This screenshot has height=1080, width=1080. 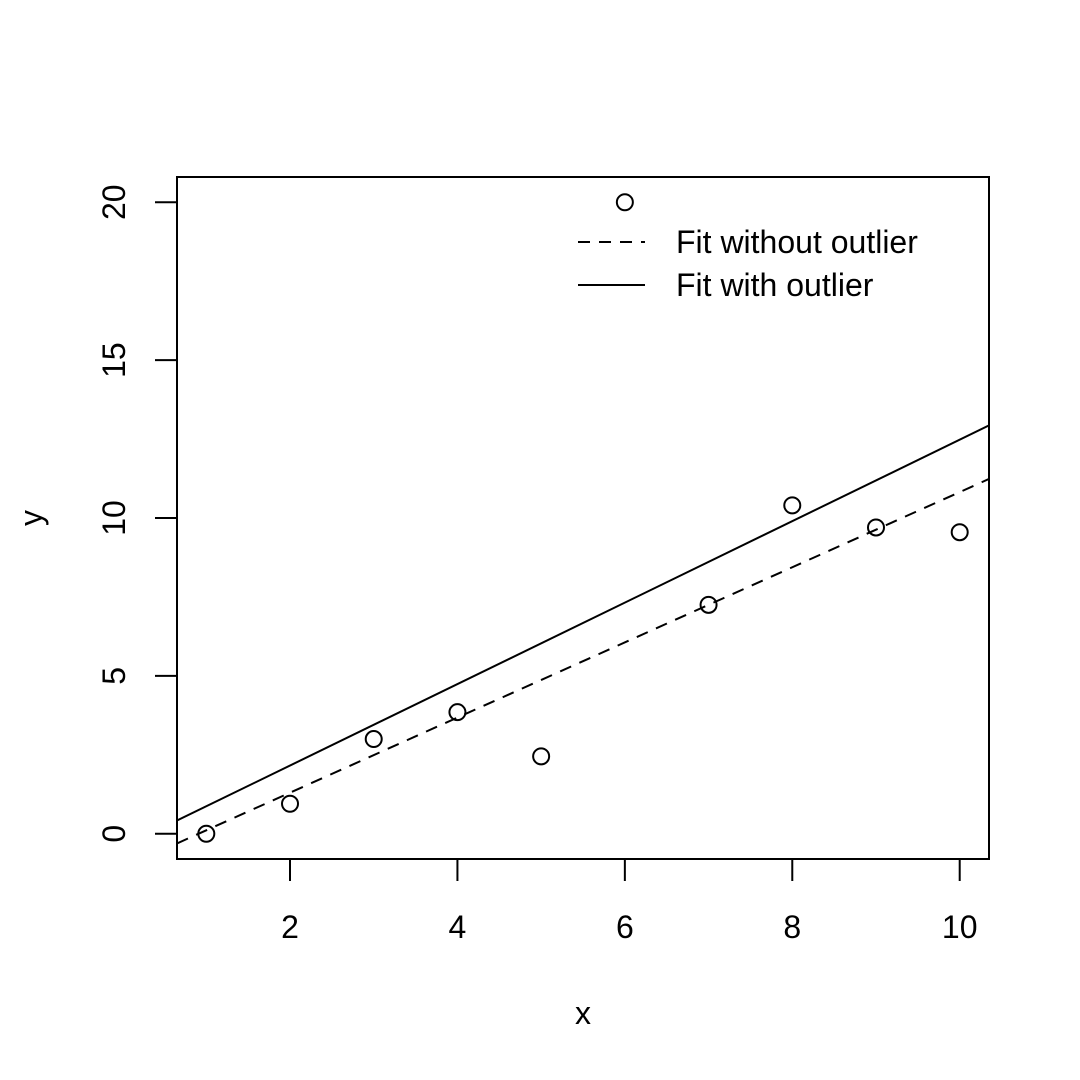 I want to click on y-axis: 0 5 10 15 20, so click(x=137, y=513).